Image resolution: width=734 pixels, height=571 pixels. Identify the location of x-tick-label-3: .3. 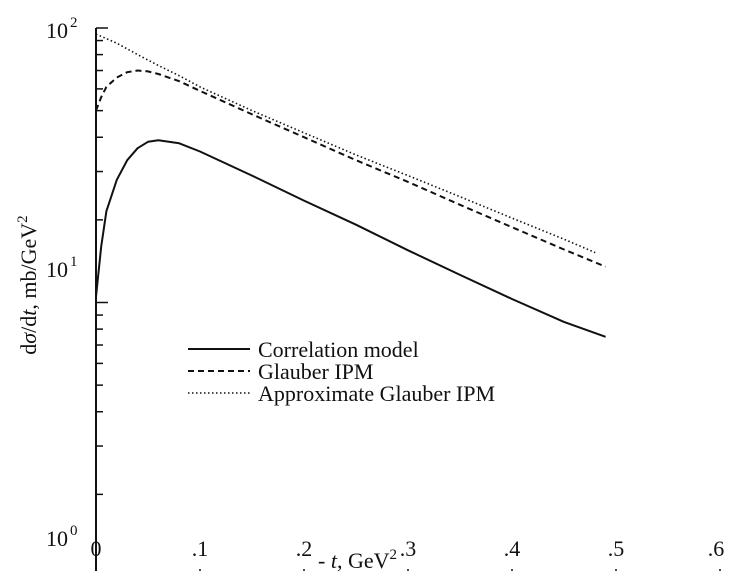
(408, 548).